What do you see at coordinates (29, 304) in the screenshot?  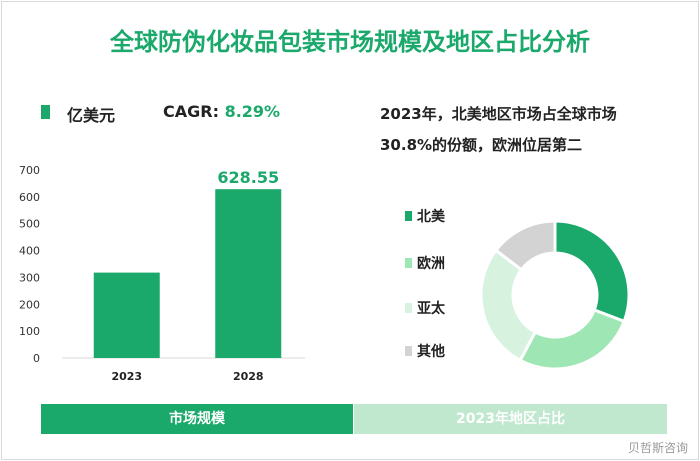 I see `y-tick-label: 200` at bounding box center [29, 304].